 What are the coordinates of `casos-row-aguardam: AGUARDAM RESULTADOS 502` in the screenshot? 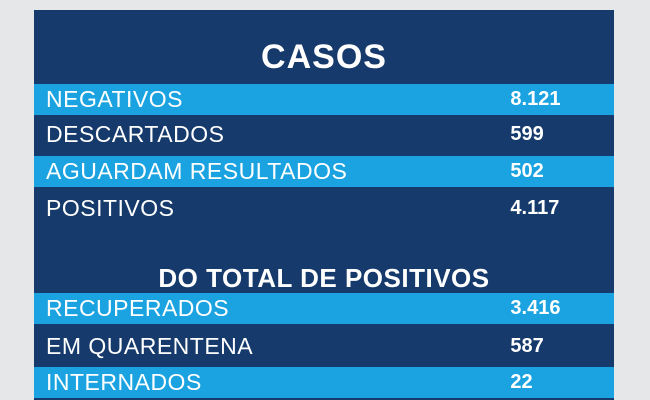 It's located at (324, 171).